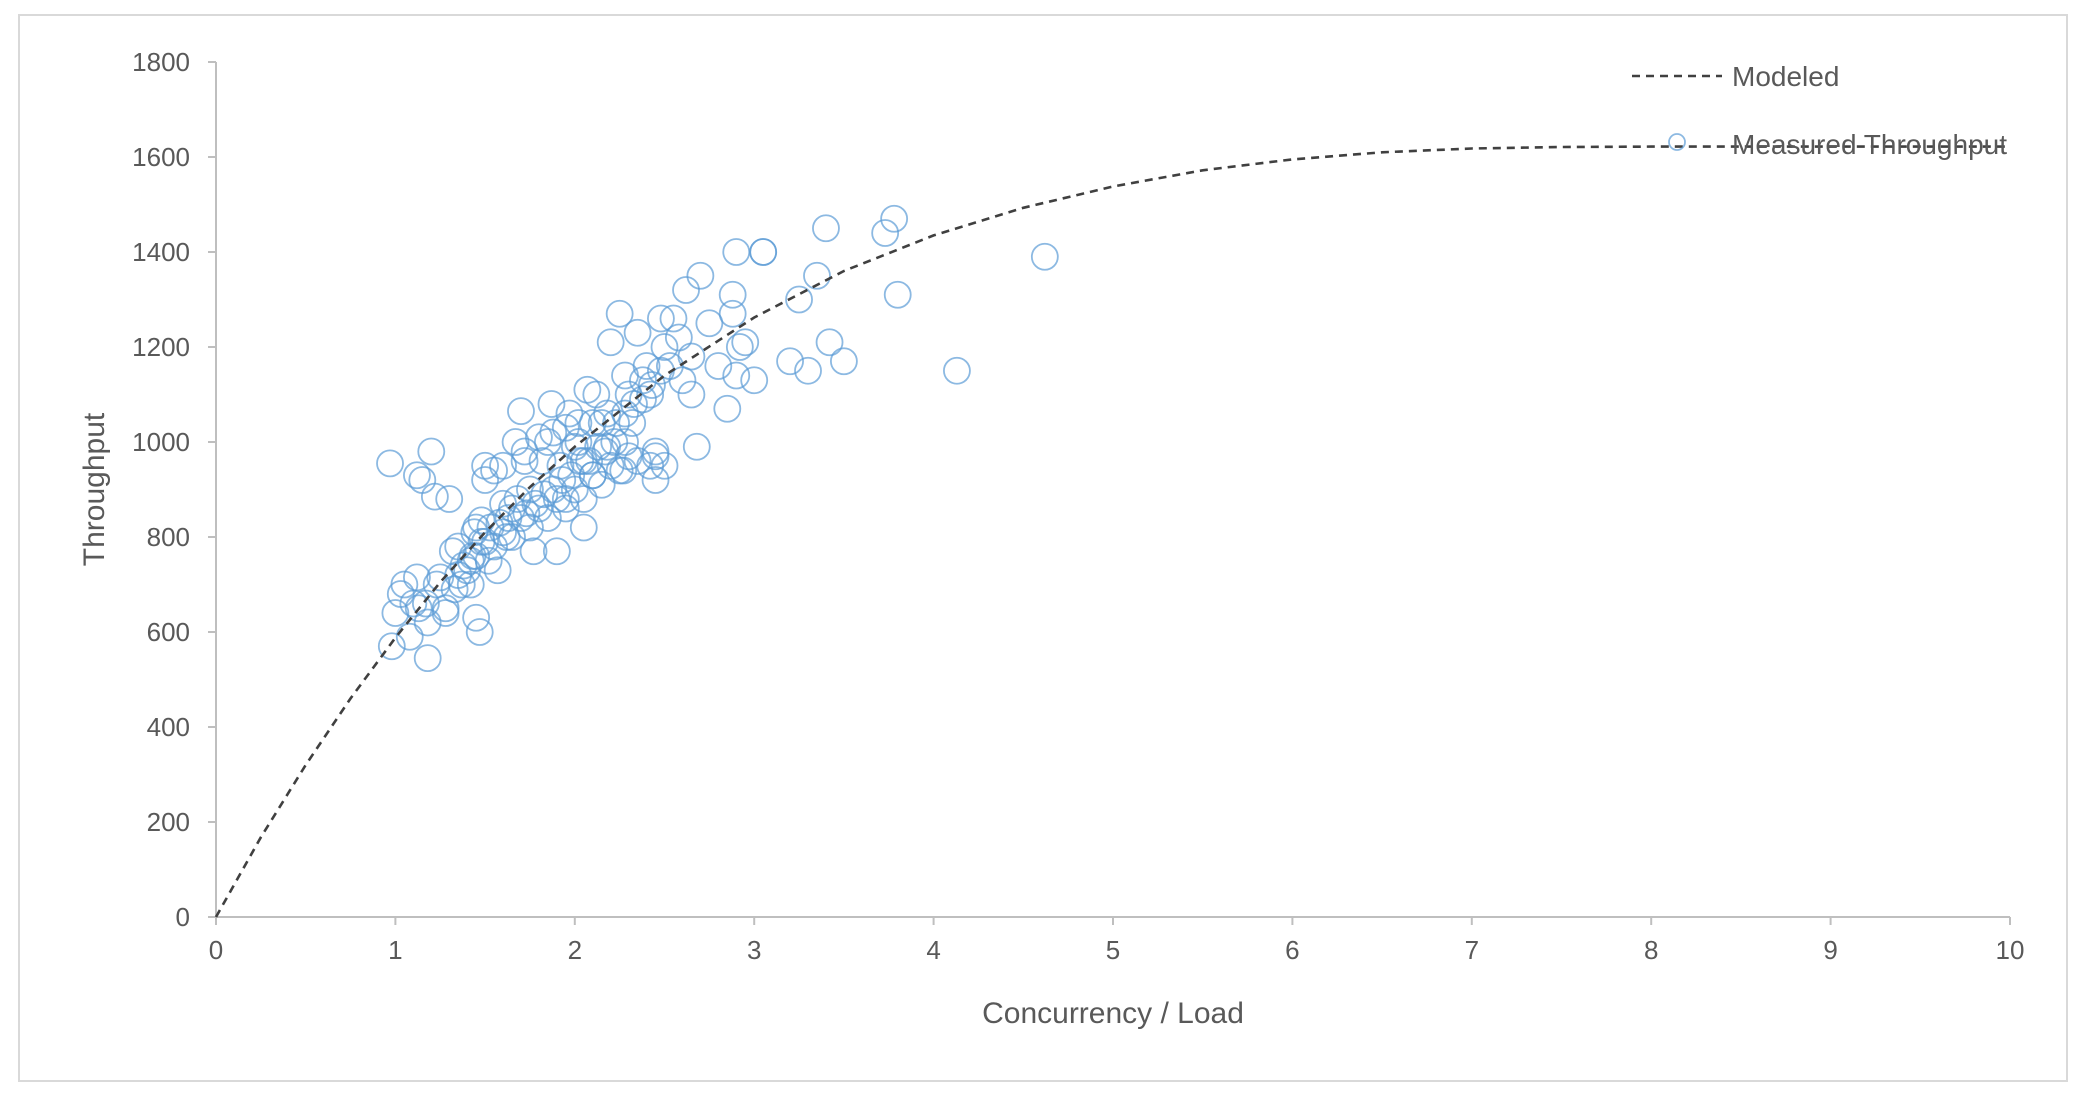  I want to click on legend-modeled-label: Modeled, so click(1785, 76).